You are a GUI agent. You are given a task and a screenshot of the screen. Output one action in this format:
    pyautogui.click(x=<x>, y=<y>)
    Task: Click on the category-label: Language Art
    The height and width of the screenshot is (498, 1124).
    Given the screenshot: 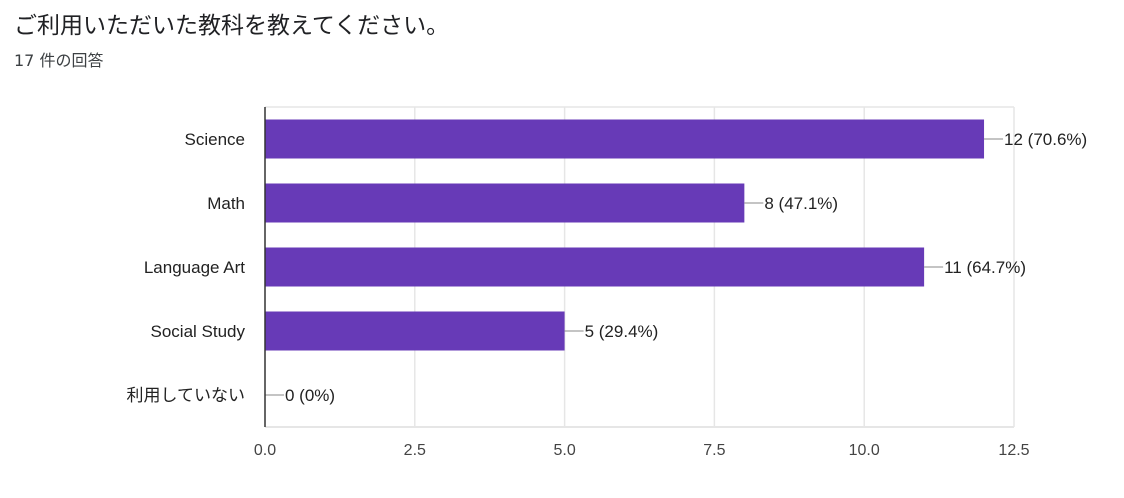 What is the action you would take?
    pyautogui.click(x=194, y=267)
    